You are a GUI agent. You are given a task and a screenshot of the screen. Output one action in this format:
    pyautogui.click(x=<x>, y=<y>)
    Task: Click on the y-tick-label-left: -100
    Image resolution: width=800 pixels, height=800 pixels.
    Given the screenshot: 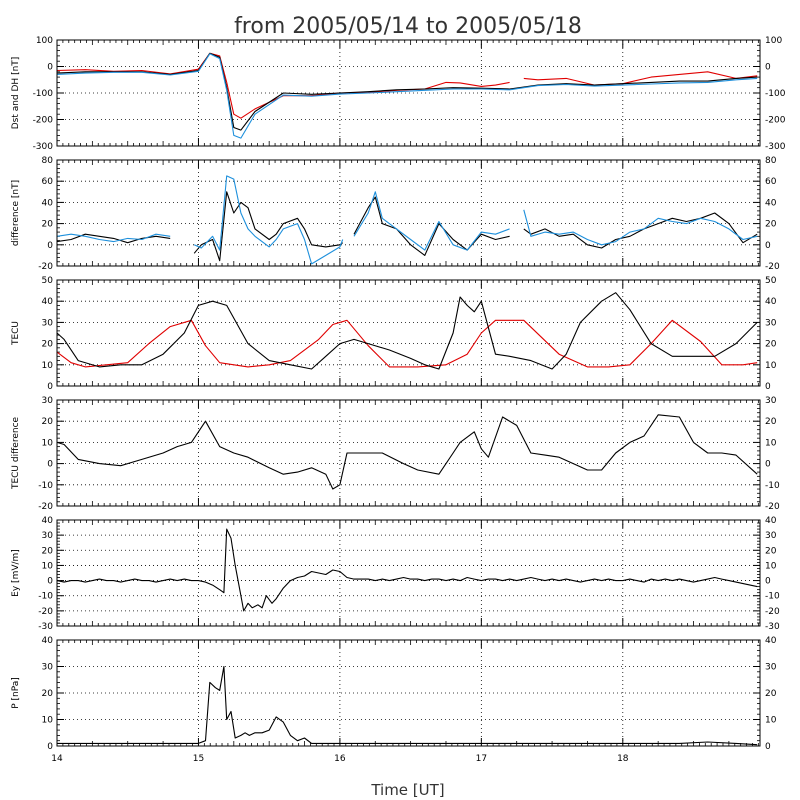 What is the action you would take?
    pyautogui.click(x=43, y=94)
    